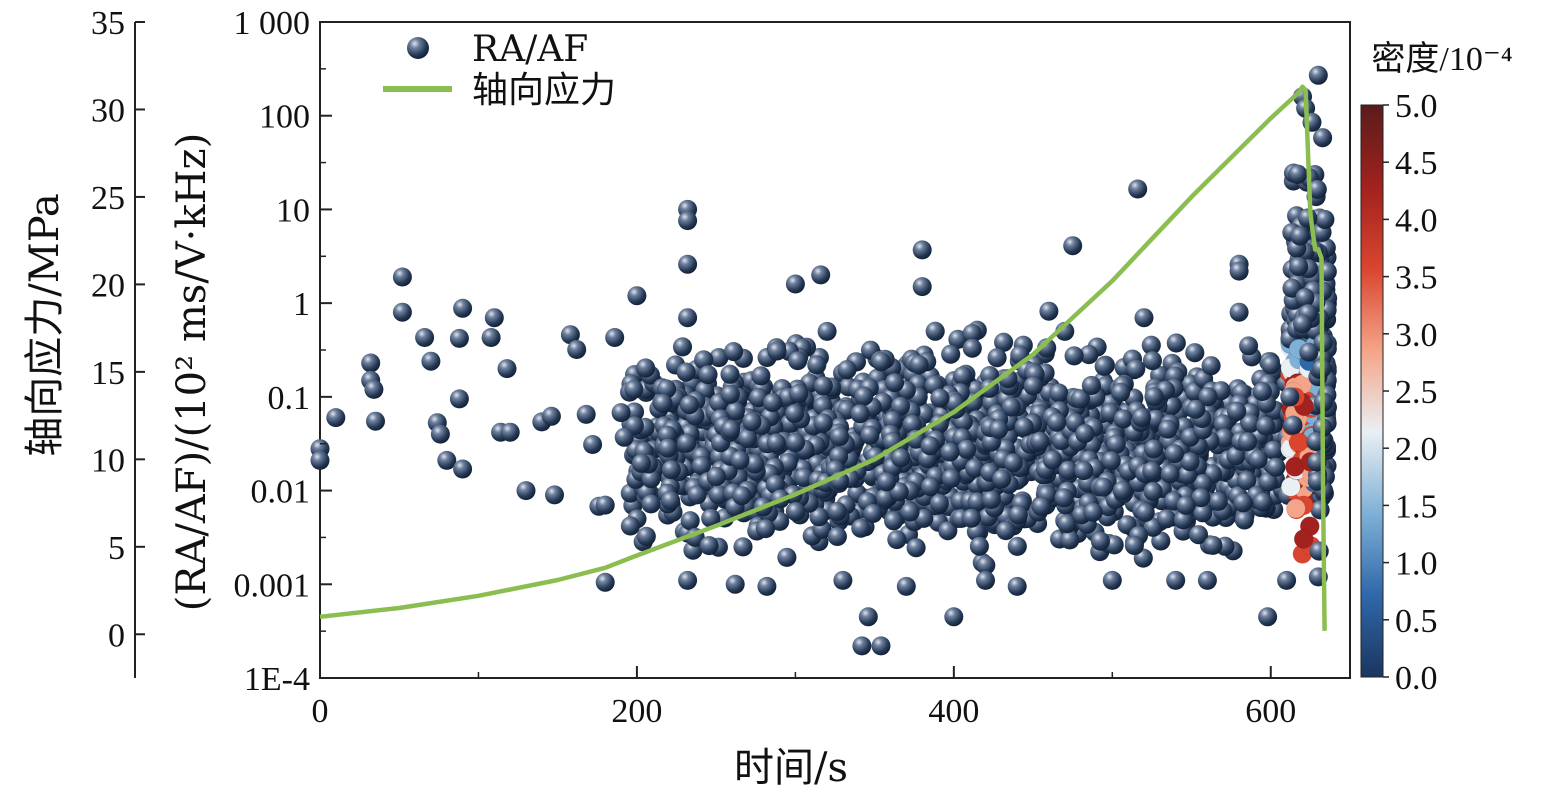 The height and width of the screenshot is (801, 1546). I want to click on colorbar-tick-label: 5.0, so click(1416, 106).